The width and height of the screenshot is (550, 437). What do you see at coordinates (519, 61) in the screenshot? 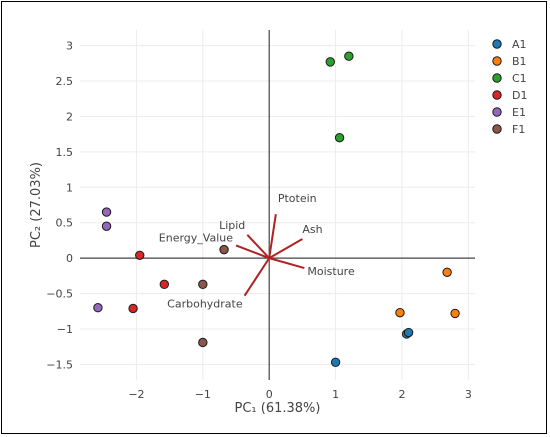
I see `legend-label: B1` at bounding box center [519, 61].